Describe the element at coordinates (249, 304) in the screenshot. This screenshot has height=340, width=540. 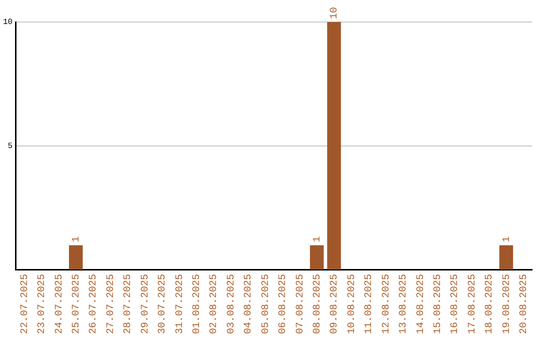
I see `x-tick-label: 04.08.2025` at that location.